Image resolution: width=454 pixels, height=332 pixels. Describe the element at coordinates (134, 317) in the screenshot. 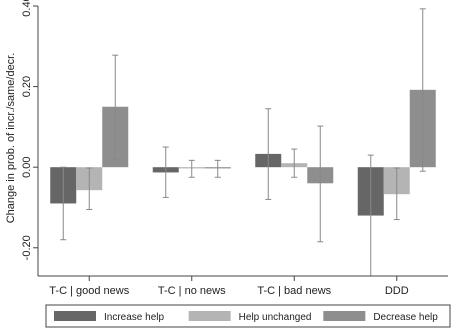

I see `legend-label: Increase help` at that location.